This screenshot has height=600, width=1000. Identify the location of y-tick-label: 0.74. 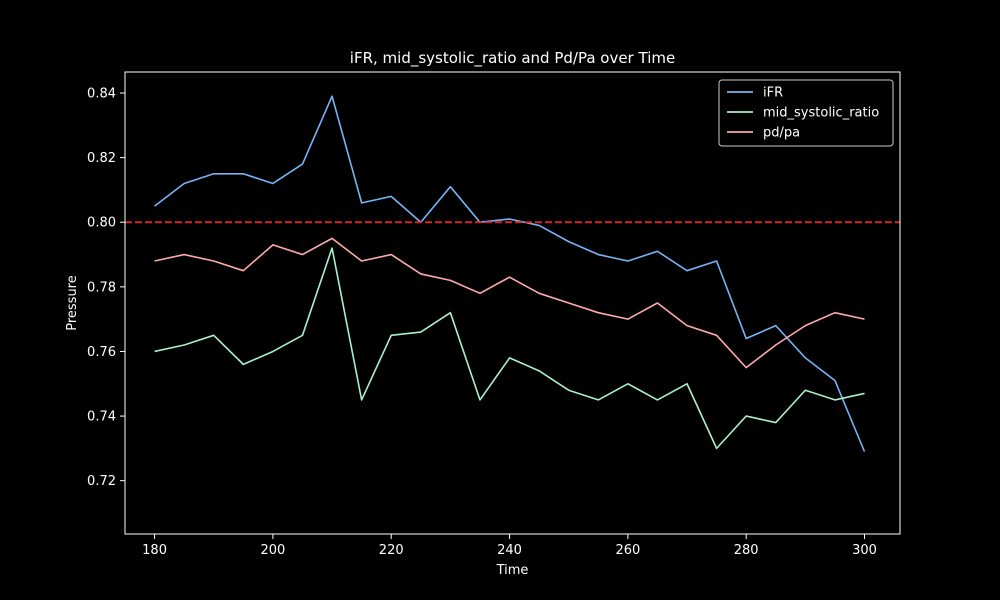
(101, 417).